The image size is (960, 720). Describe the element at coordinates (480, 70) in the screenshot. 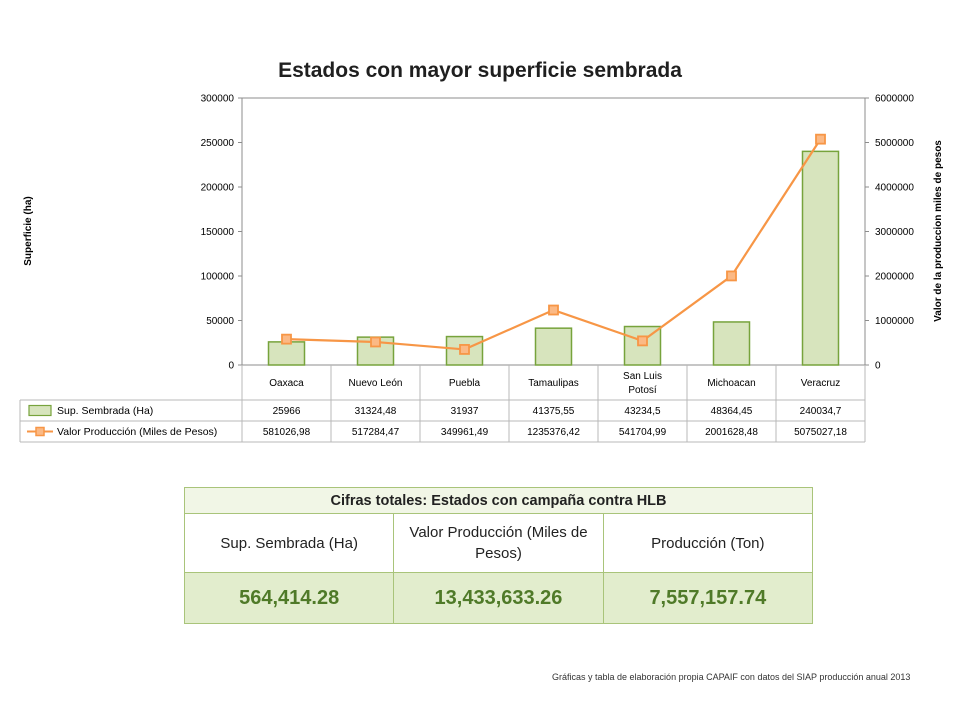

I see `chart-title: Estados con mayor superficie sembrada` at that location.